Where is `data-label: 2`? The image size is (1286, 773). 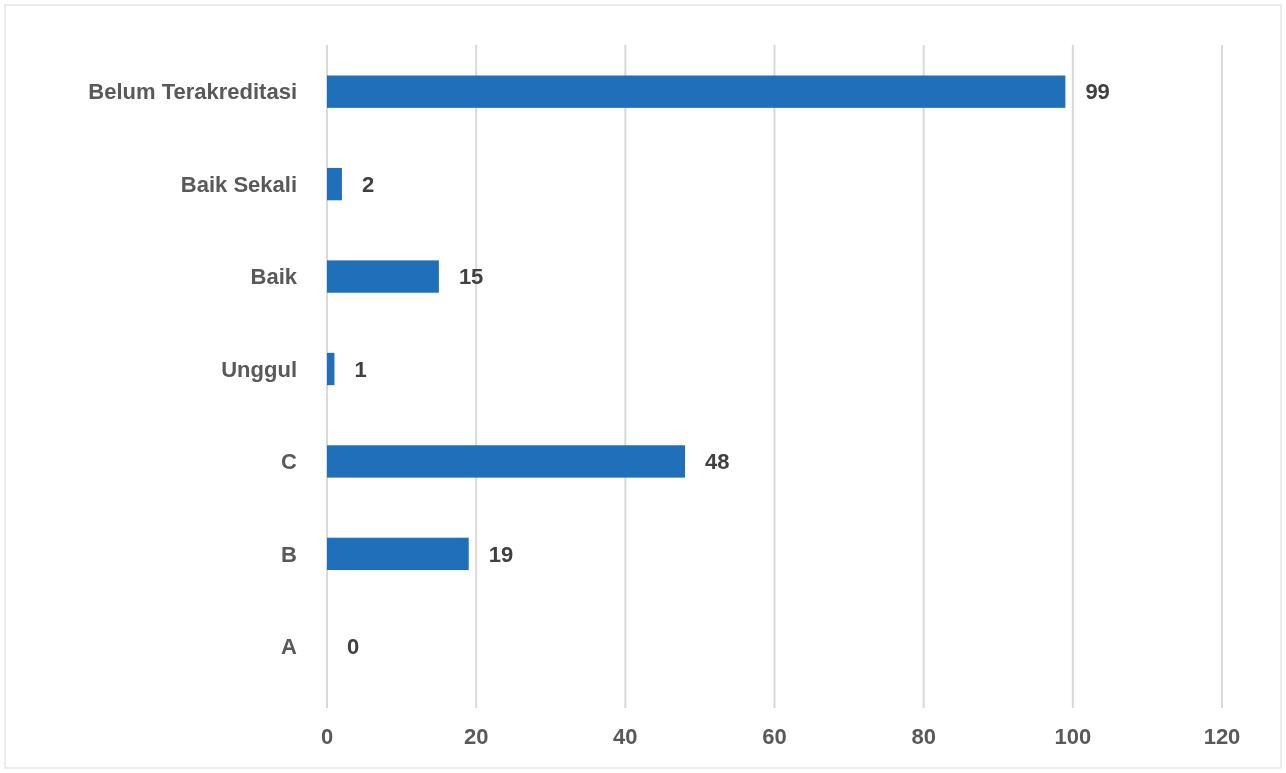
data-label: 2 is located at coordinates (368, 184).